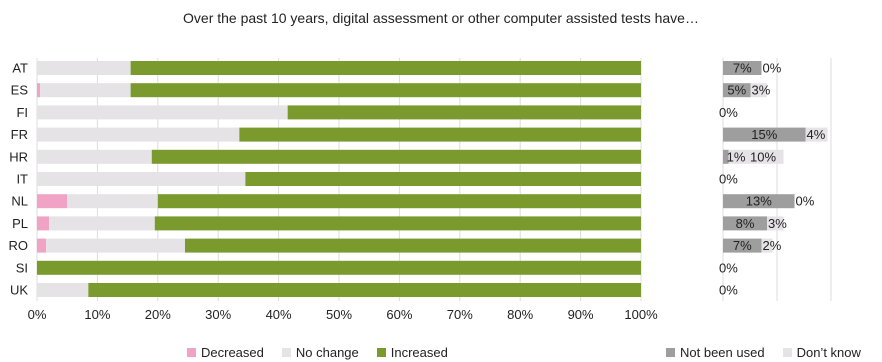 Image resolution: width=882 pixels, height=362 pixels. What do you see at coordinates (397, 223) in the screenshot?
I see `bar-increased-pl` at bounding box center [397, 223].